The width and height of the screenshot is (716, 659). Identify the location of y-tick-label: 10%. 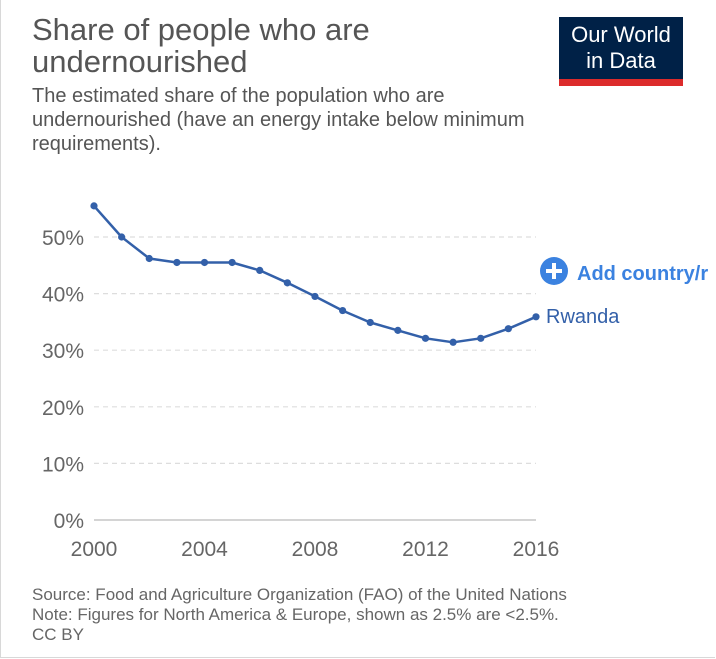
(63, 464).